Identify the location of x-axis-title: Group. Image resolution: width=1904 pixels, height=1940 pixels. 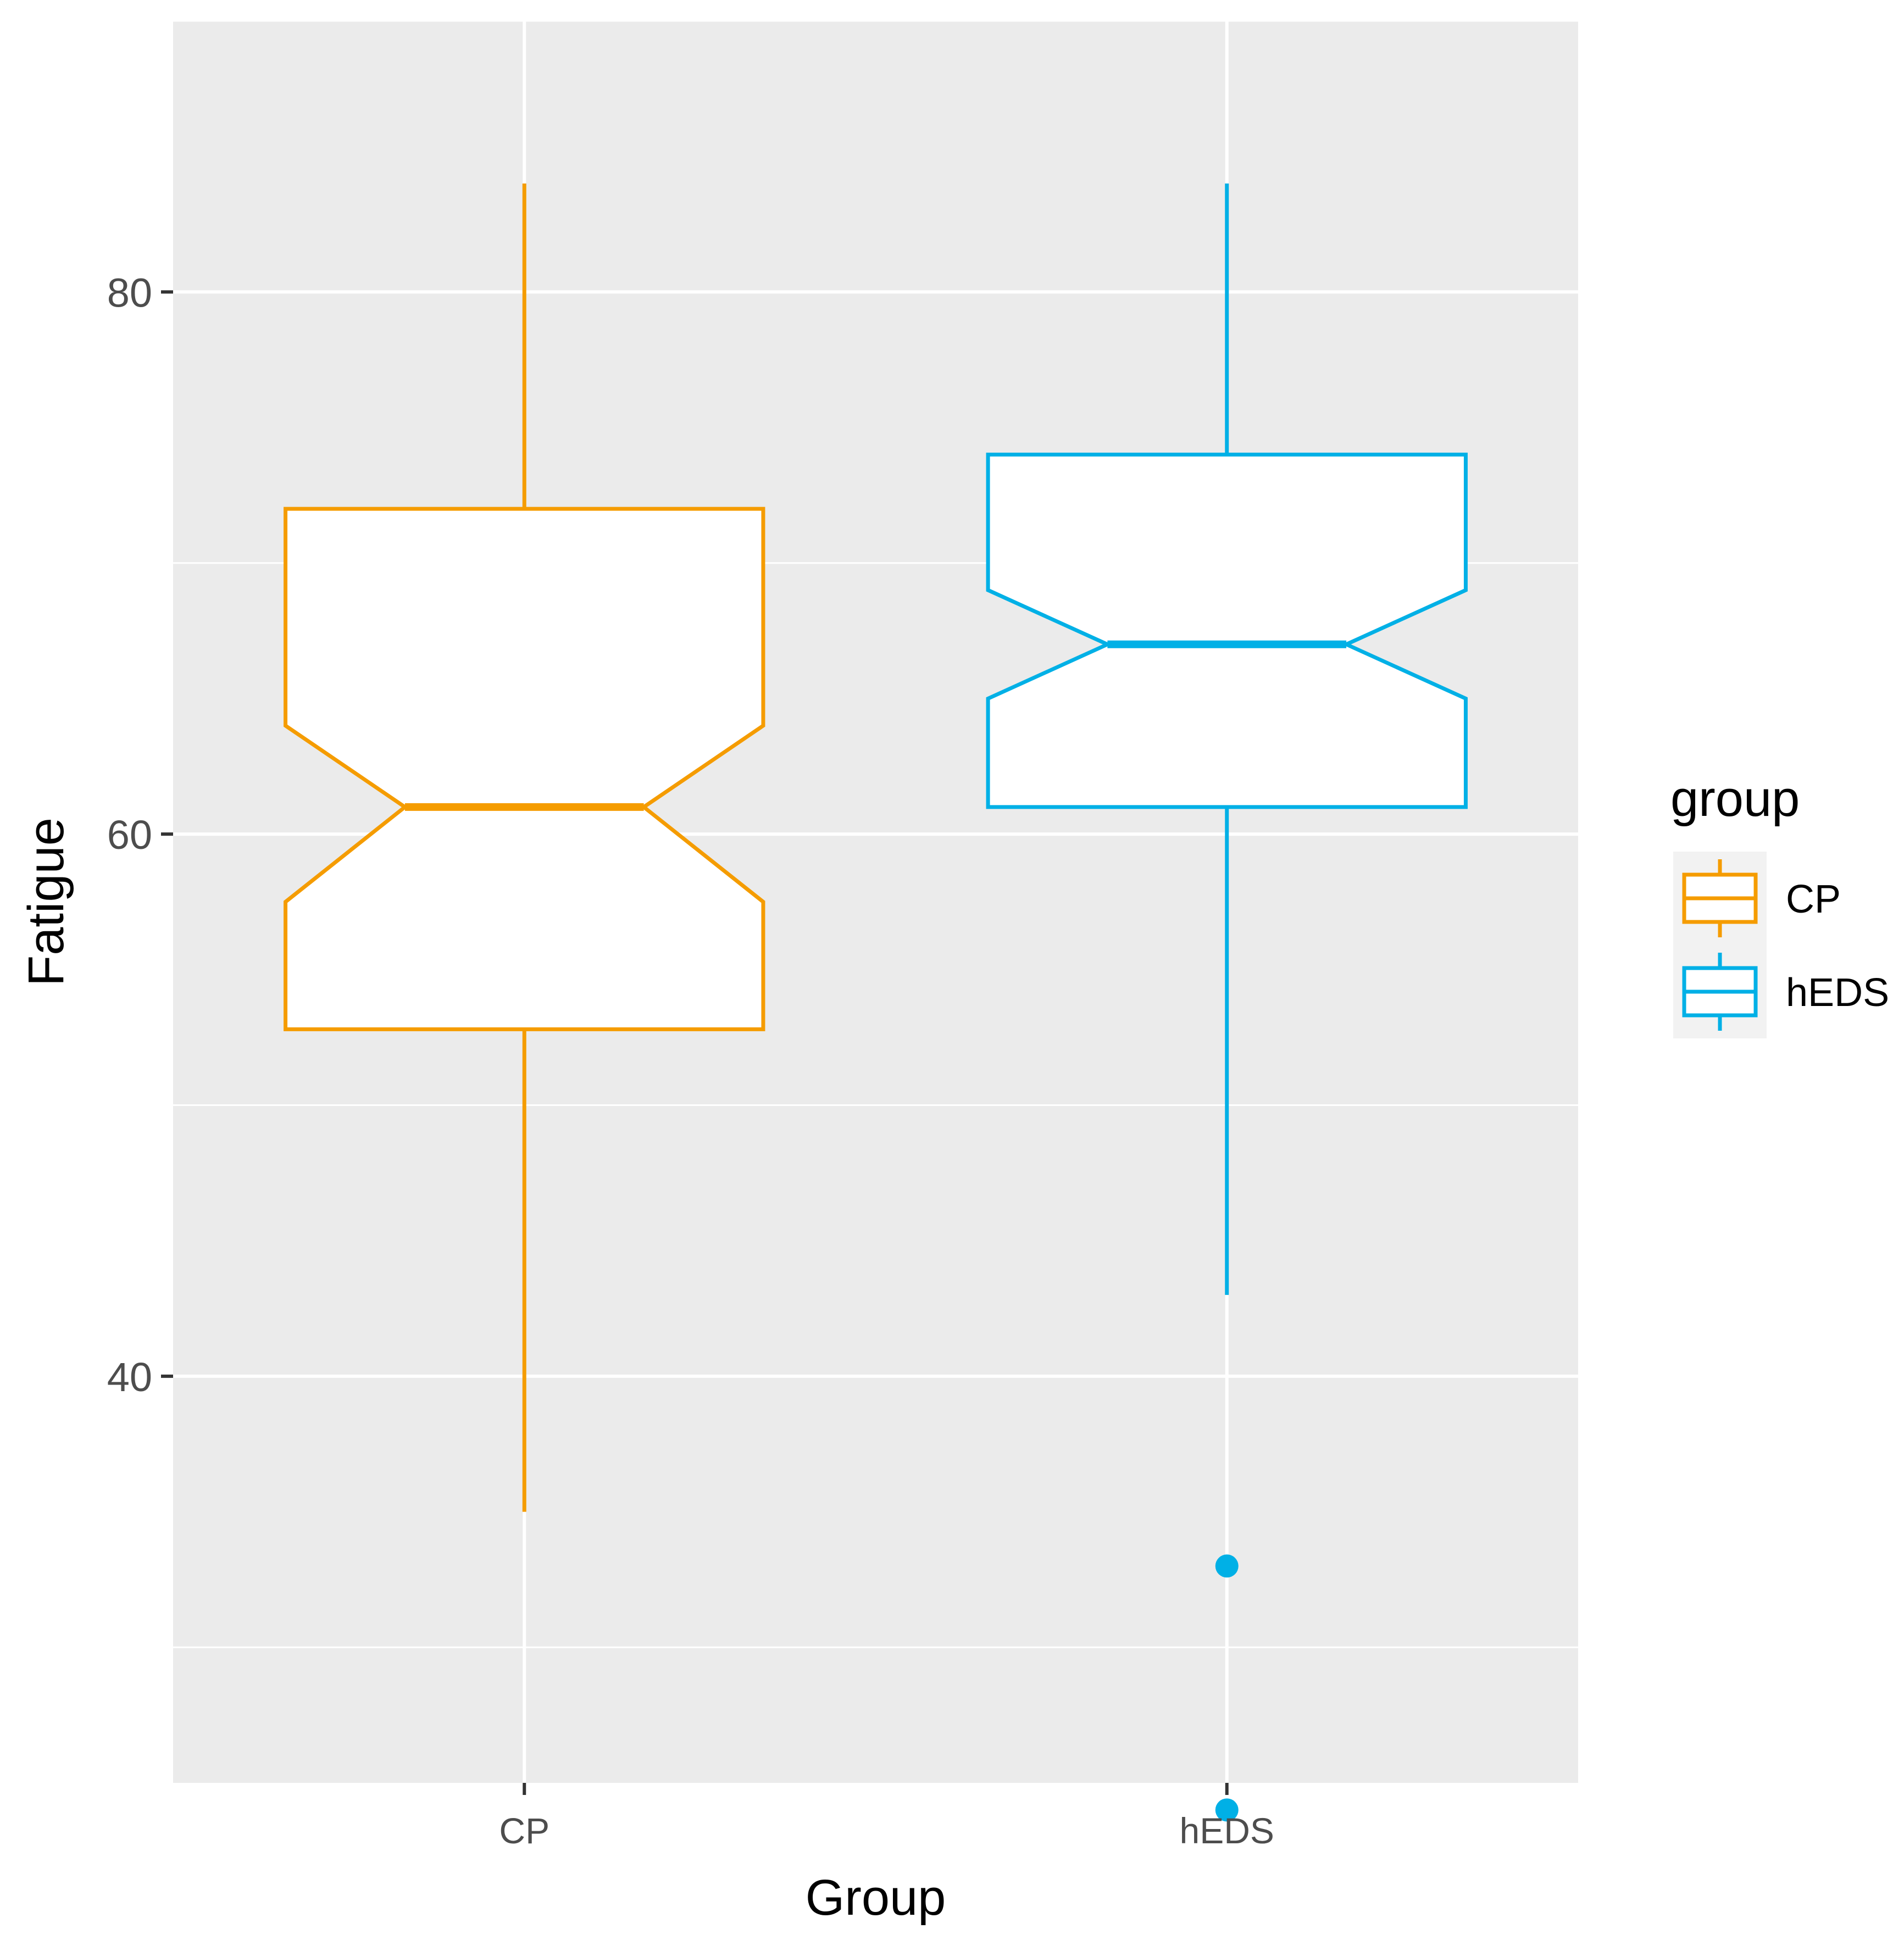
(876, 1898).